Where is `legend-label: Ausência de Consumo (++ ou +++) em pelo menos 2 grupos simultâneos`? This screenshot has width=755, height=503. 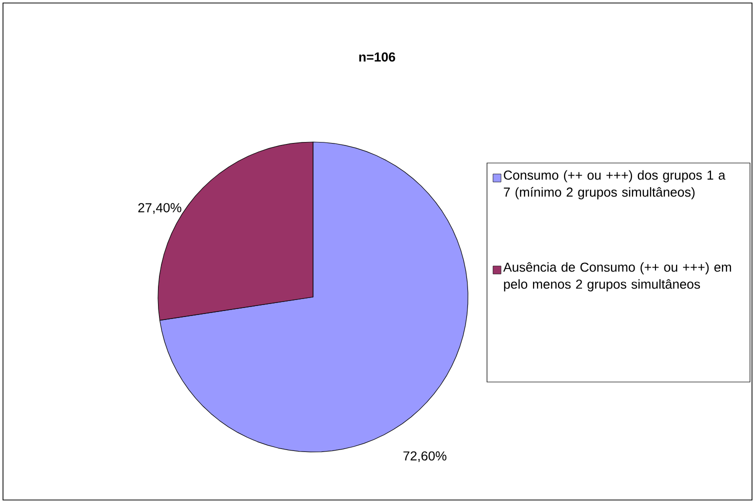 legend-label: Ausência de Consumo (++ ou +++) em pelo menos 2 grupos simultâneos is located at coordinates (617, 277).